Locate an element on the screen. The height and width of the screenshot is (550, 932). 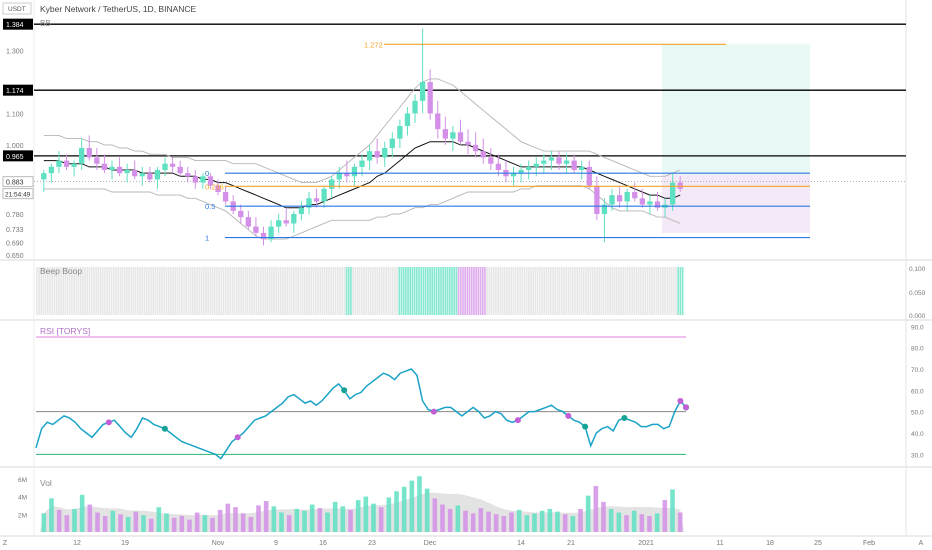
bb-indicator-label: BB is located at coordinates (45, 23).